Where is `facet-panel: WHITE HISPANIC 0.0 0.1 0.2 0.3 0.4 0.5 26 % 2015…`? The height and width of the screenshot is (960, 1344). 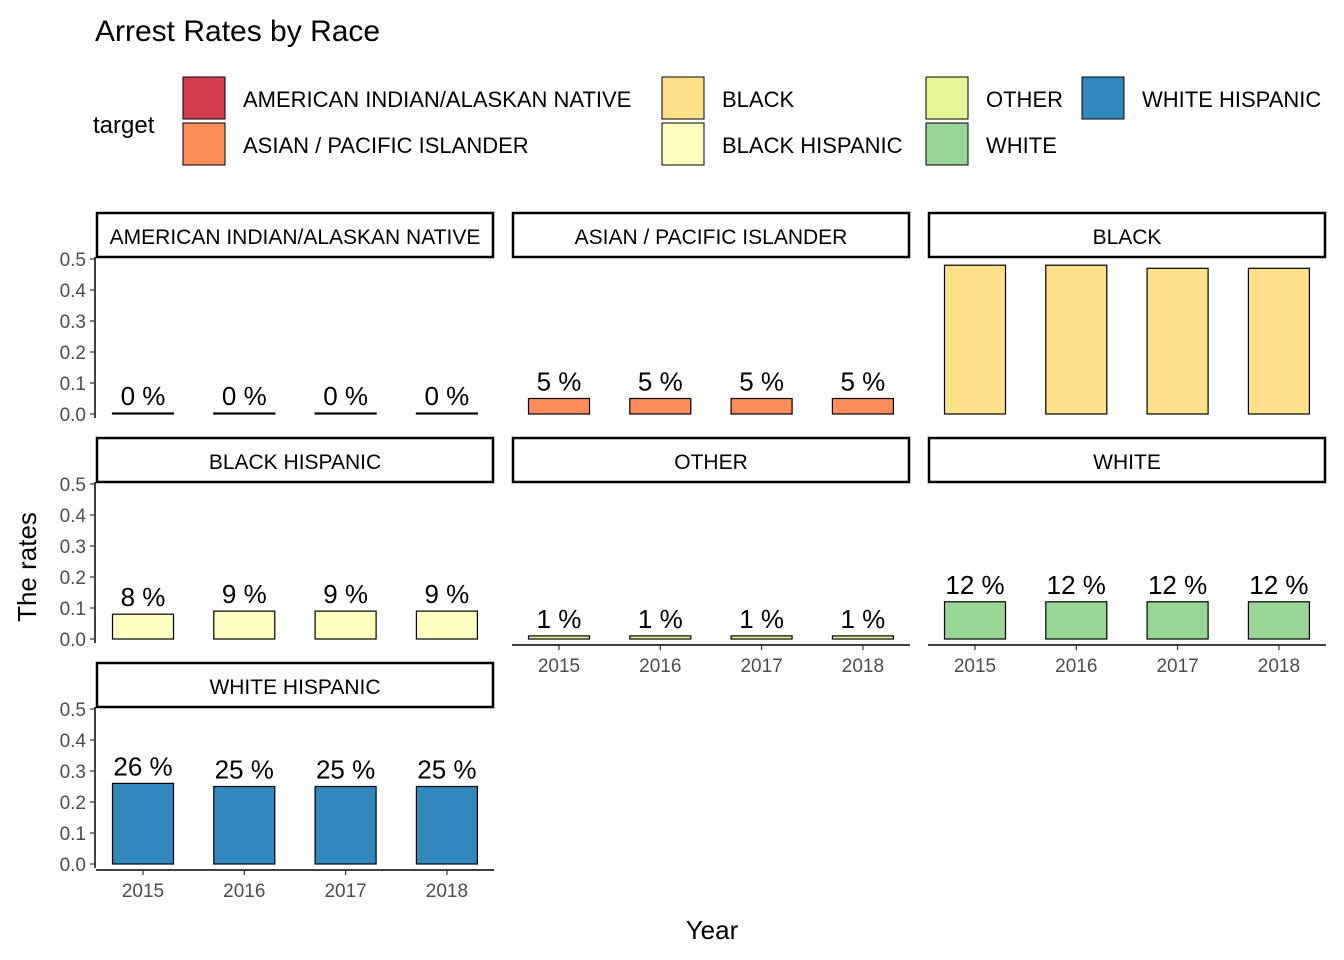 facet-panel: WHITE HISPANIC 0.0 0.1 0.2 0.3 0.4 0.5 26 % 2015… is located at coordinates (277, 781).